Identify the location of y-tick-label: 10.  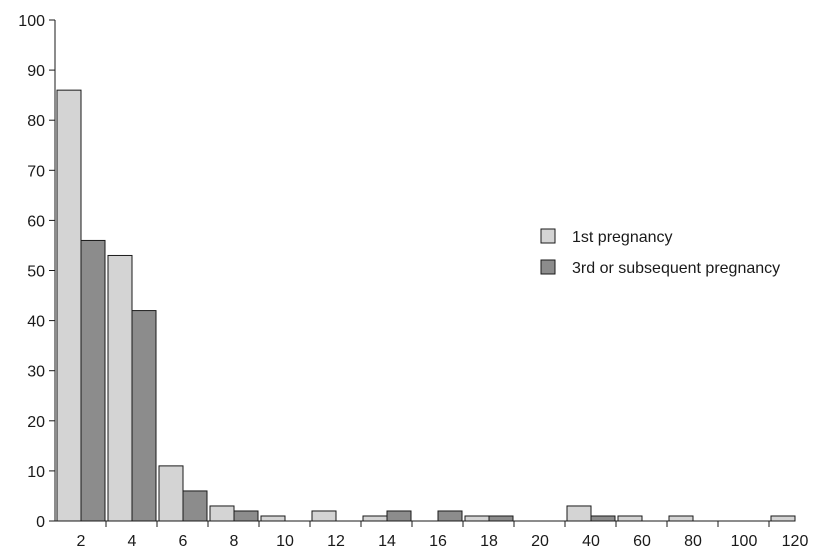
(36, 472).